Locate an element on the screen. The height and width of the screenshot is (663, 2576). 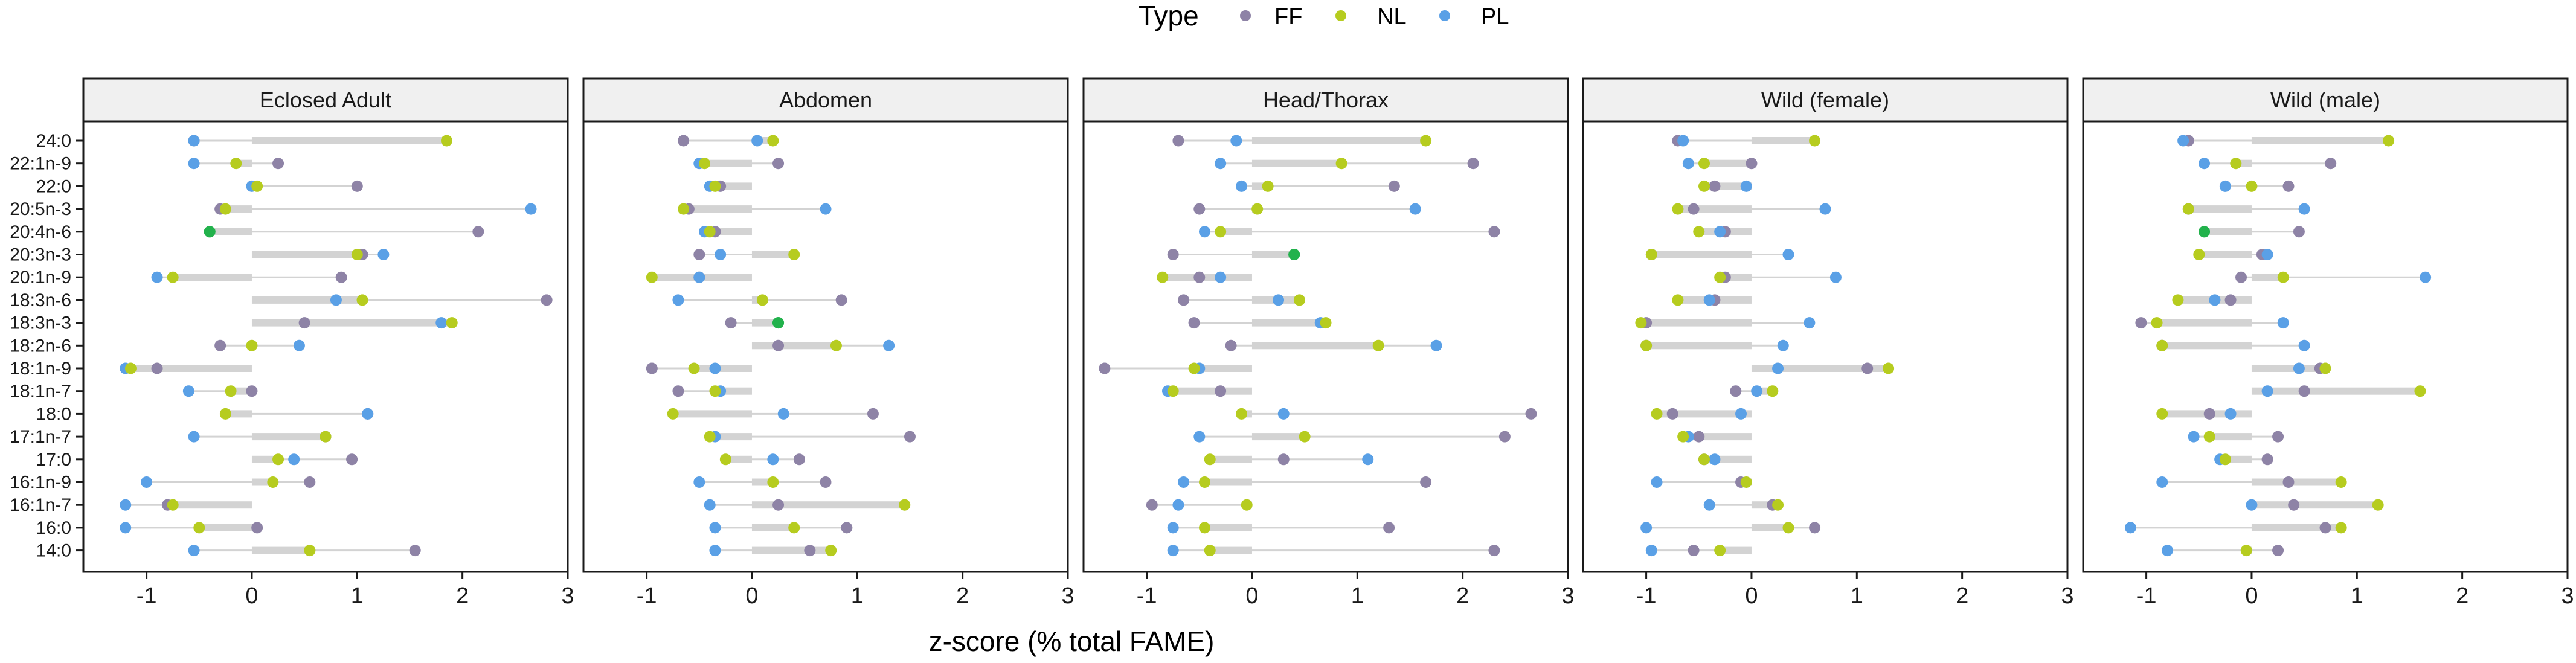
x-tick-label: 0 is located at coordinates (2251, 596).